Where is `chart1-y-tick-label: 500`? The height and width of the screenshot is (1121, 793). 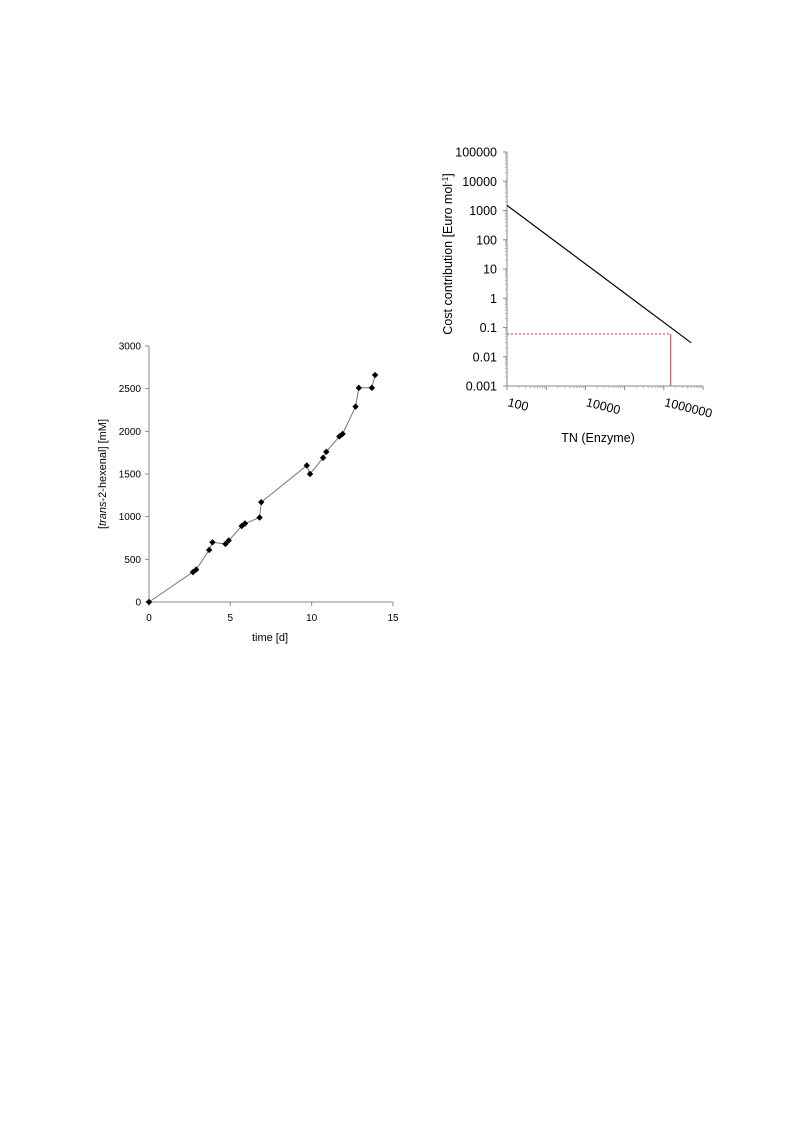
chart1-y-tick-label: 500 is located at coordinates (132, 560).